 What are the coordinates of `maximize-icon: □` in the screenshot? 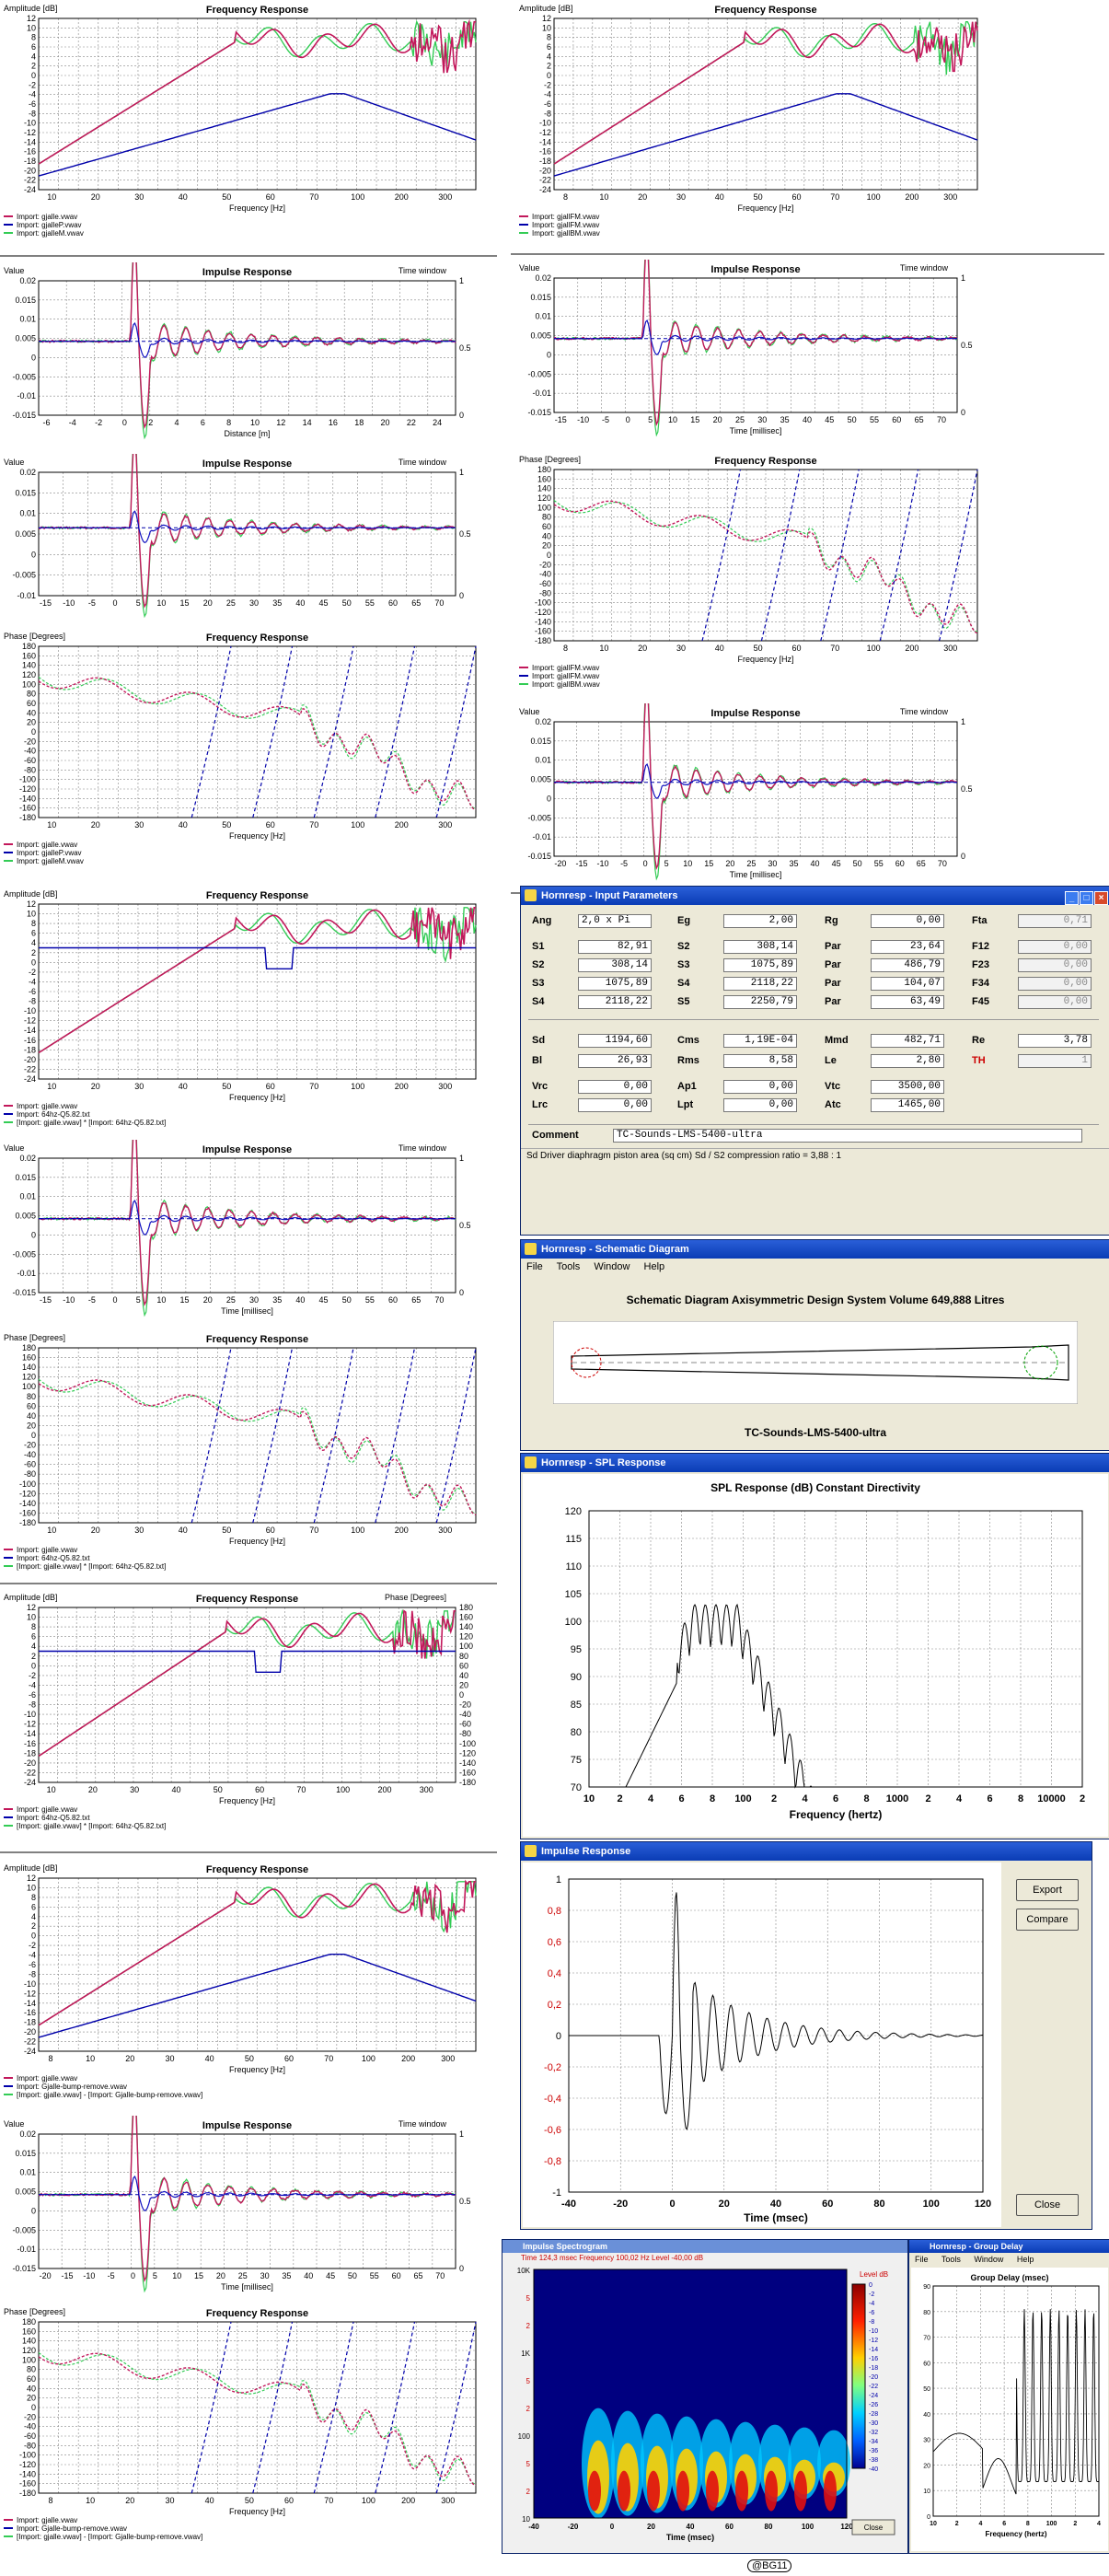 It's located at (1086, 898).